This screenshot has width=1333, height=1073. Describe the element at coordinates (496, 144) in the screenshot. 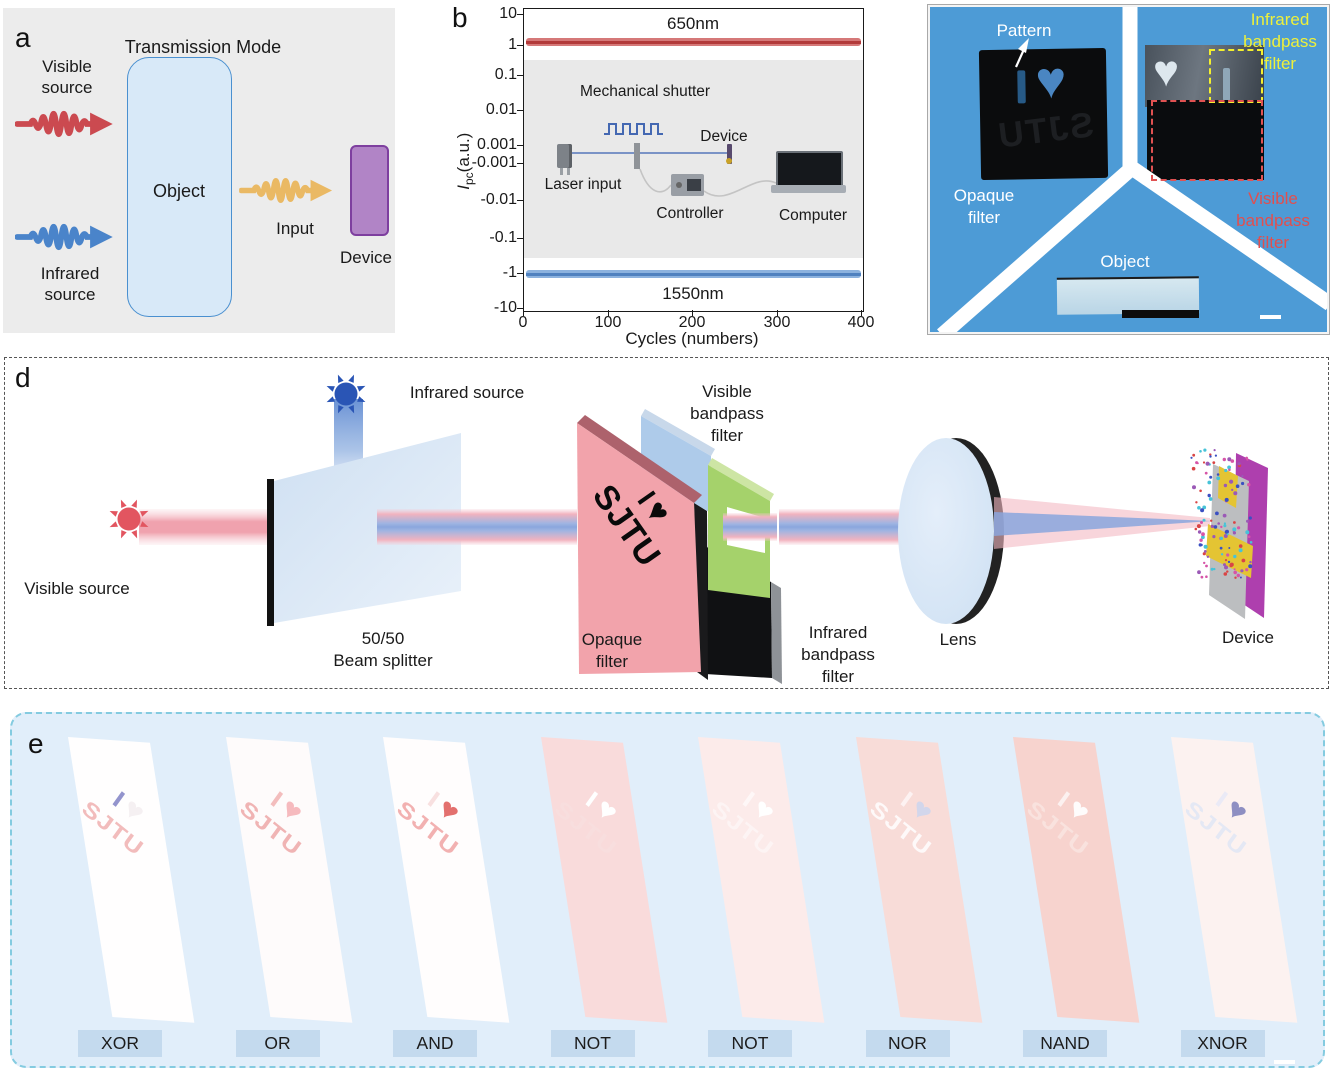

I see `ytick-0p001: 0.001` at that location.